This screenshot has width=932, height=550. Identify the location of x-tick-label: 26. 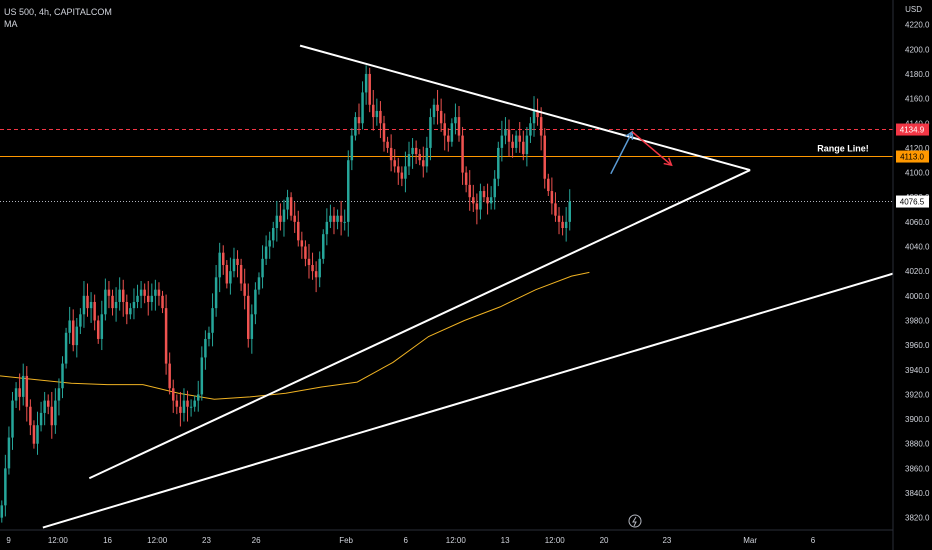
(256, 540).